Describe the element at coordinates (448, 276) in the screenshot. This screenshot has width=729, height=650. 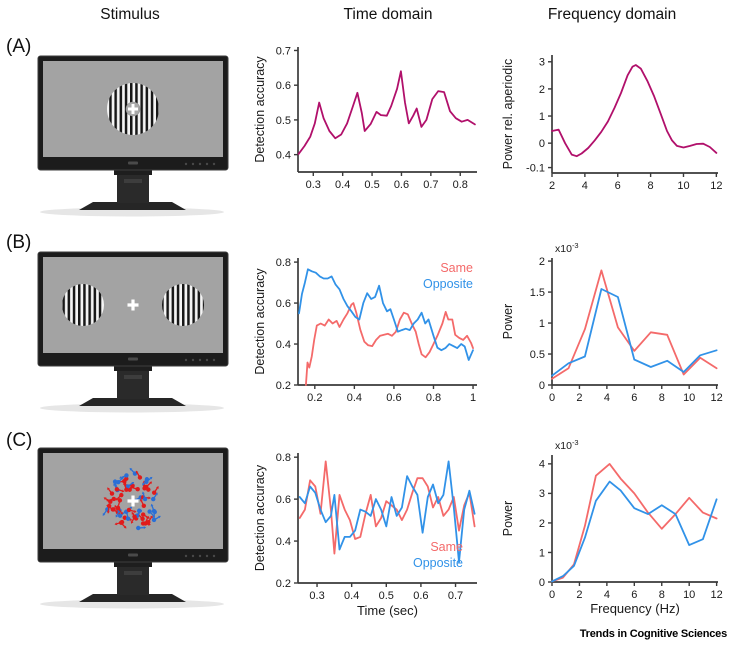
I see `legend: Same Opposite` at that location.